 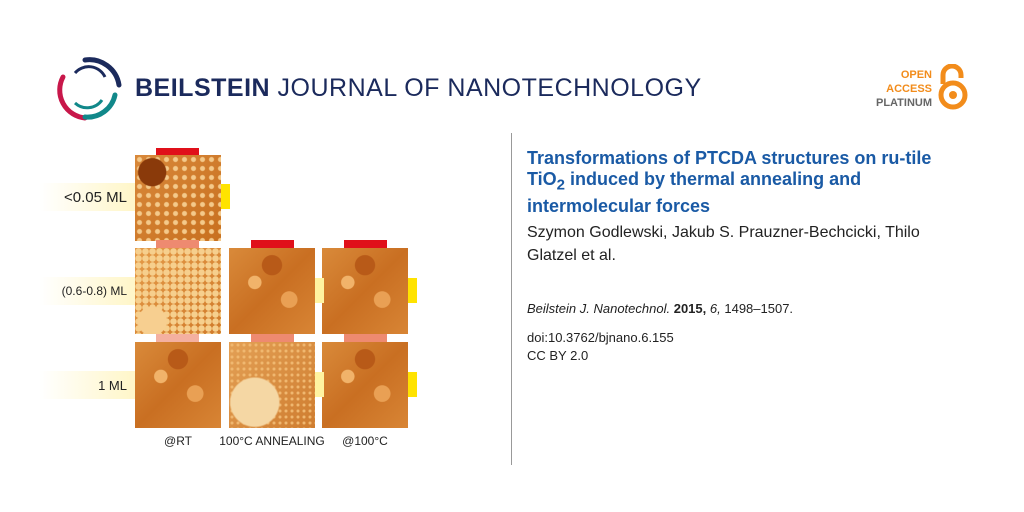 What do you see at coordinates (715, 308) in the screenshot?
I see `volume: 6,` at bounding box center [715, 308].